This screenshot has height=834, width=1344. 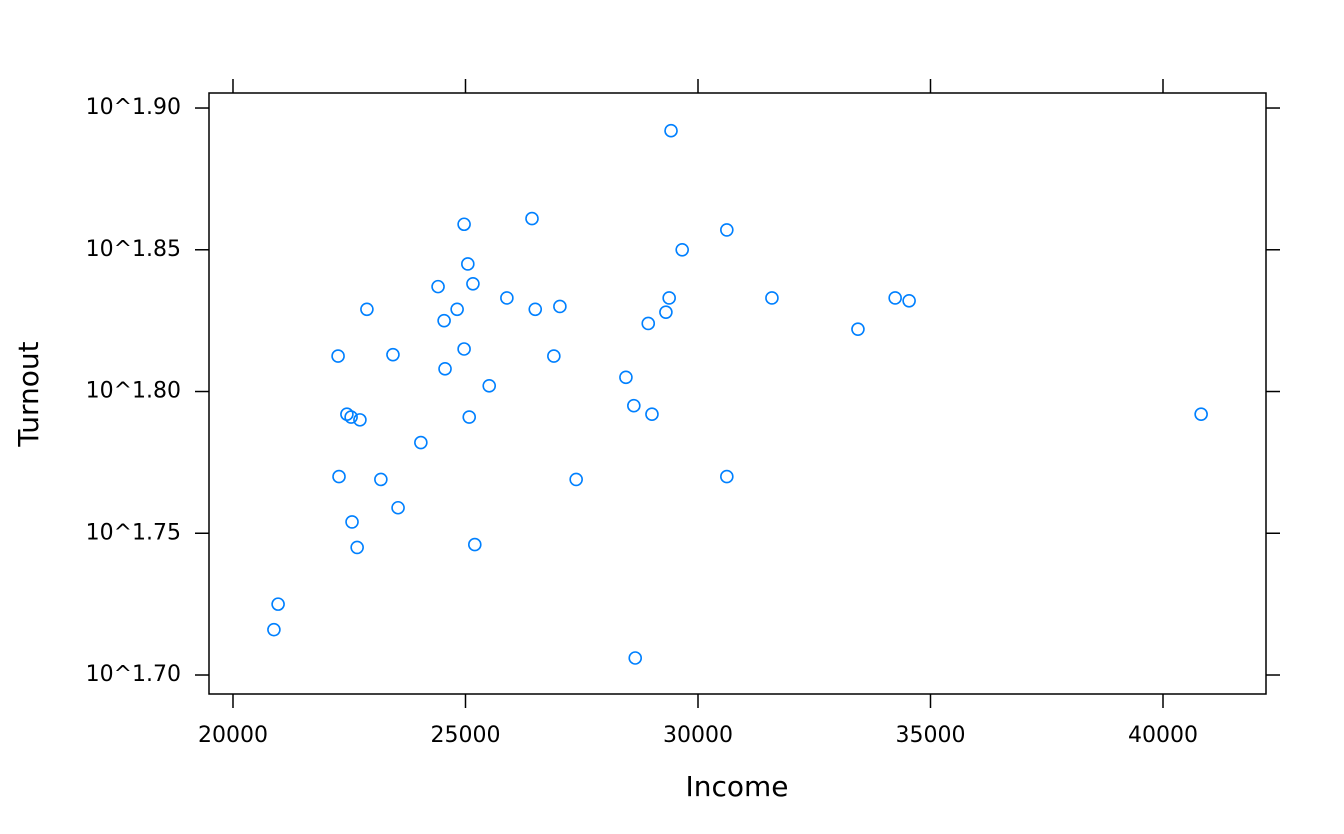 What do you see at coordinates (133, 249) in the screenshot?
I see `y-tick-label: 10^1.85` at bounding box center [133, 249].